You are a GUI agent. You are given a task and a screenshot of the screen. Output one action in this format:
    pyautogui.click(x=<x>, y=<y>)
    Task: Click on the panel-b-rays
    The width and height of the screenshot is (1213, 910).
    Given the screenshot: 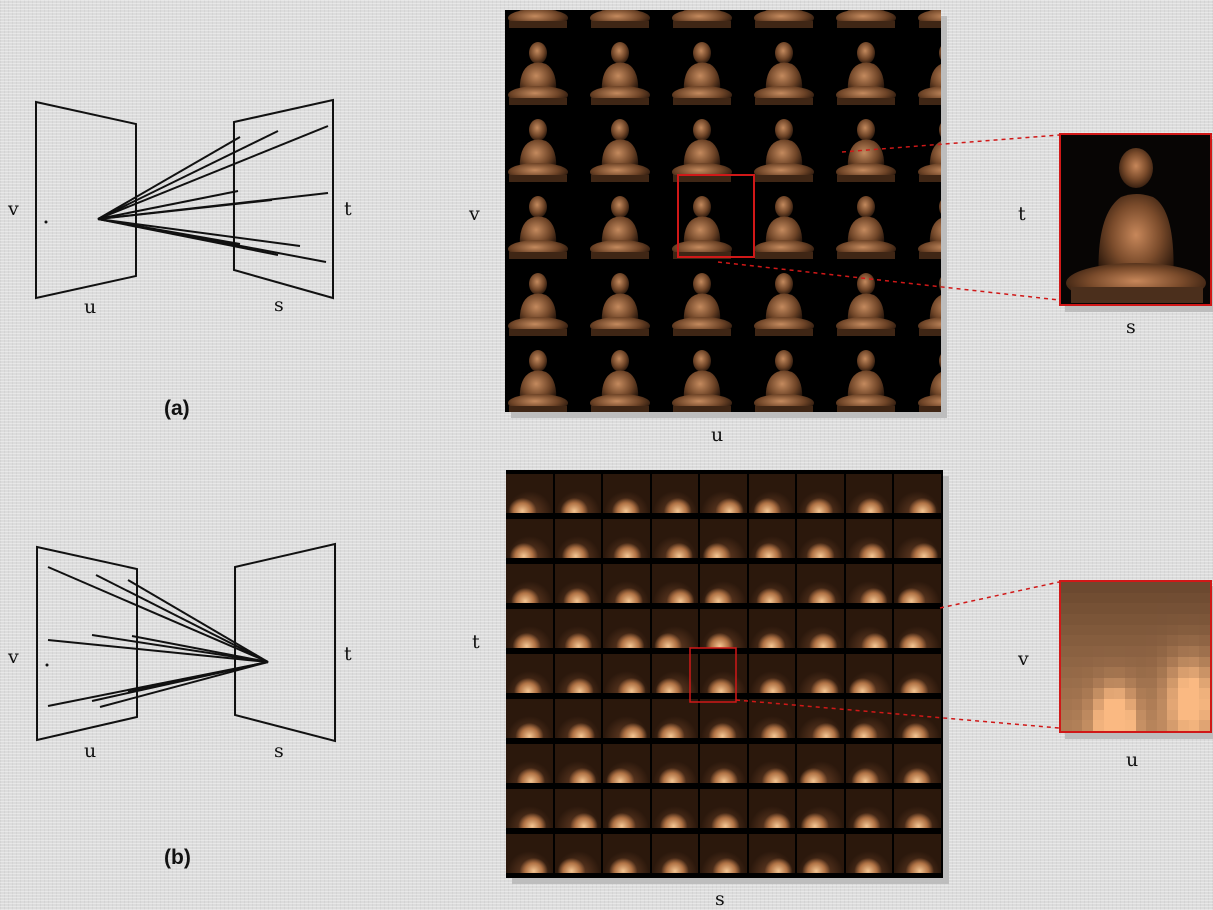 What is the action you would take?
    pyautogui.click(x=158, y=637)
    